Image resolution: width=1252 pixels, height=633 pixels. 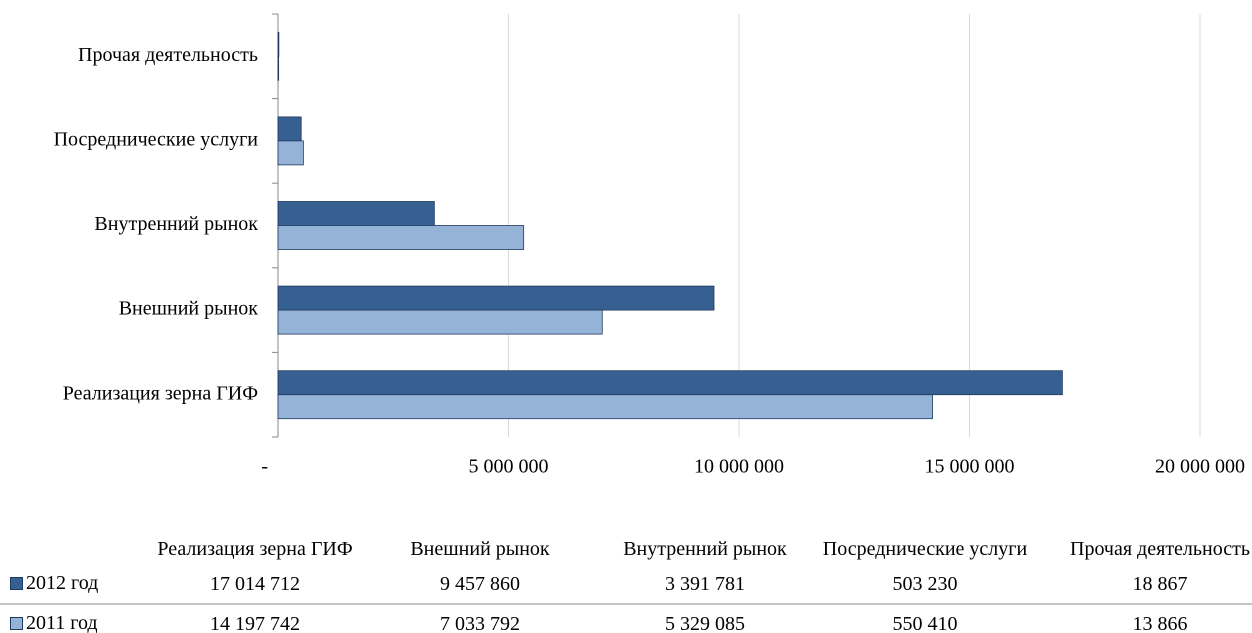 I want to click on legend-entry: 2011 год, so click(x=54, y=622).